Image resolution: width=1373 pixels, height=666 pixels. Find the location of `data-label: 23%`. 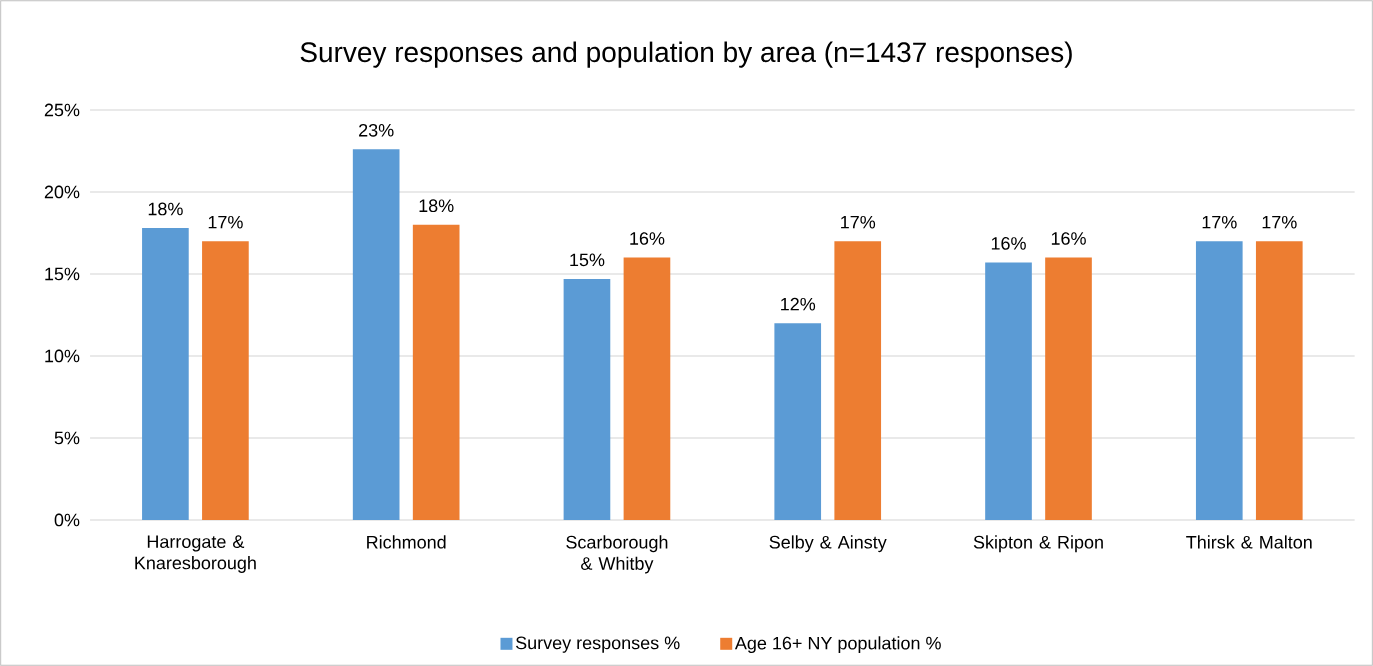

data-label: 23% is located at coordinates (376, 130).